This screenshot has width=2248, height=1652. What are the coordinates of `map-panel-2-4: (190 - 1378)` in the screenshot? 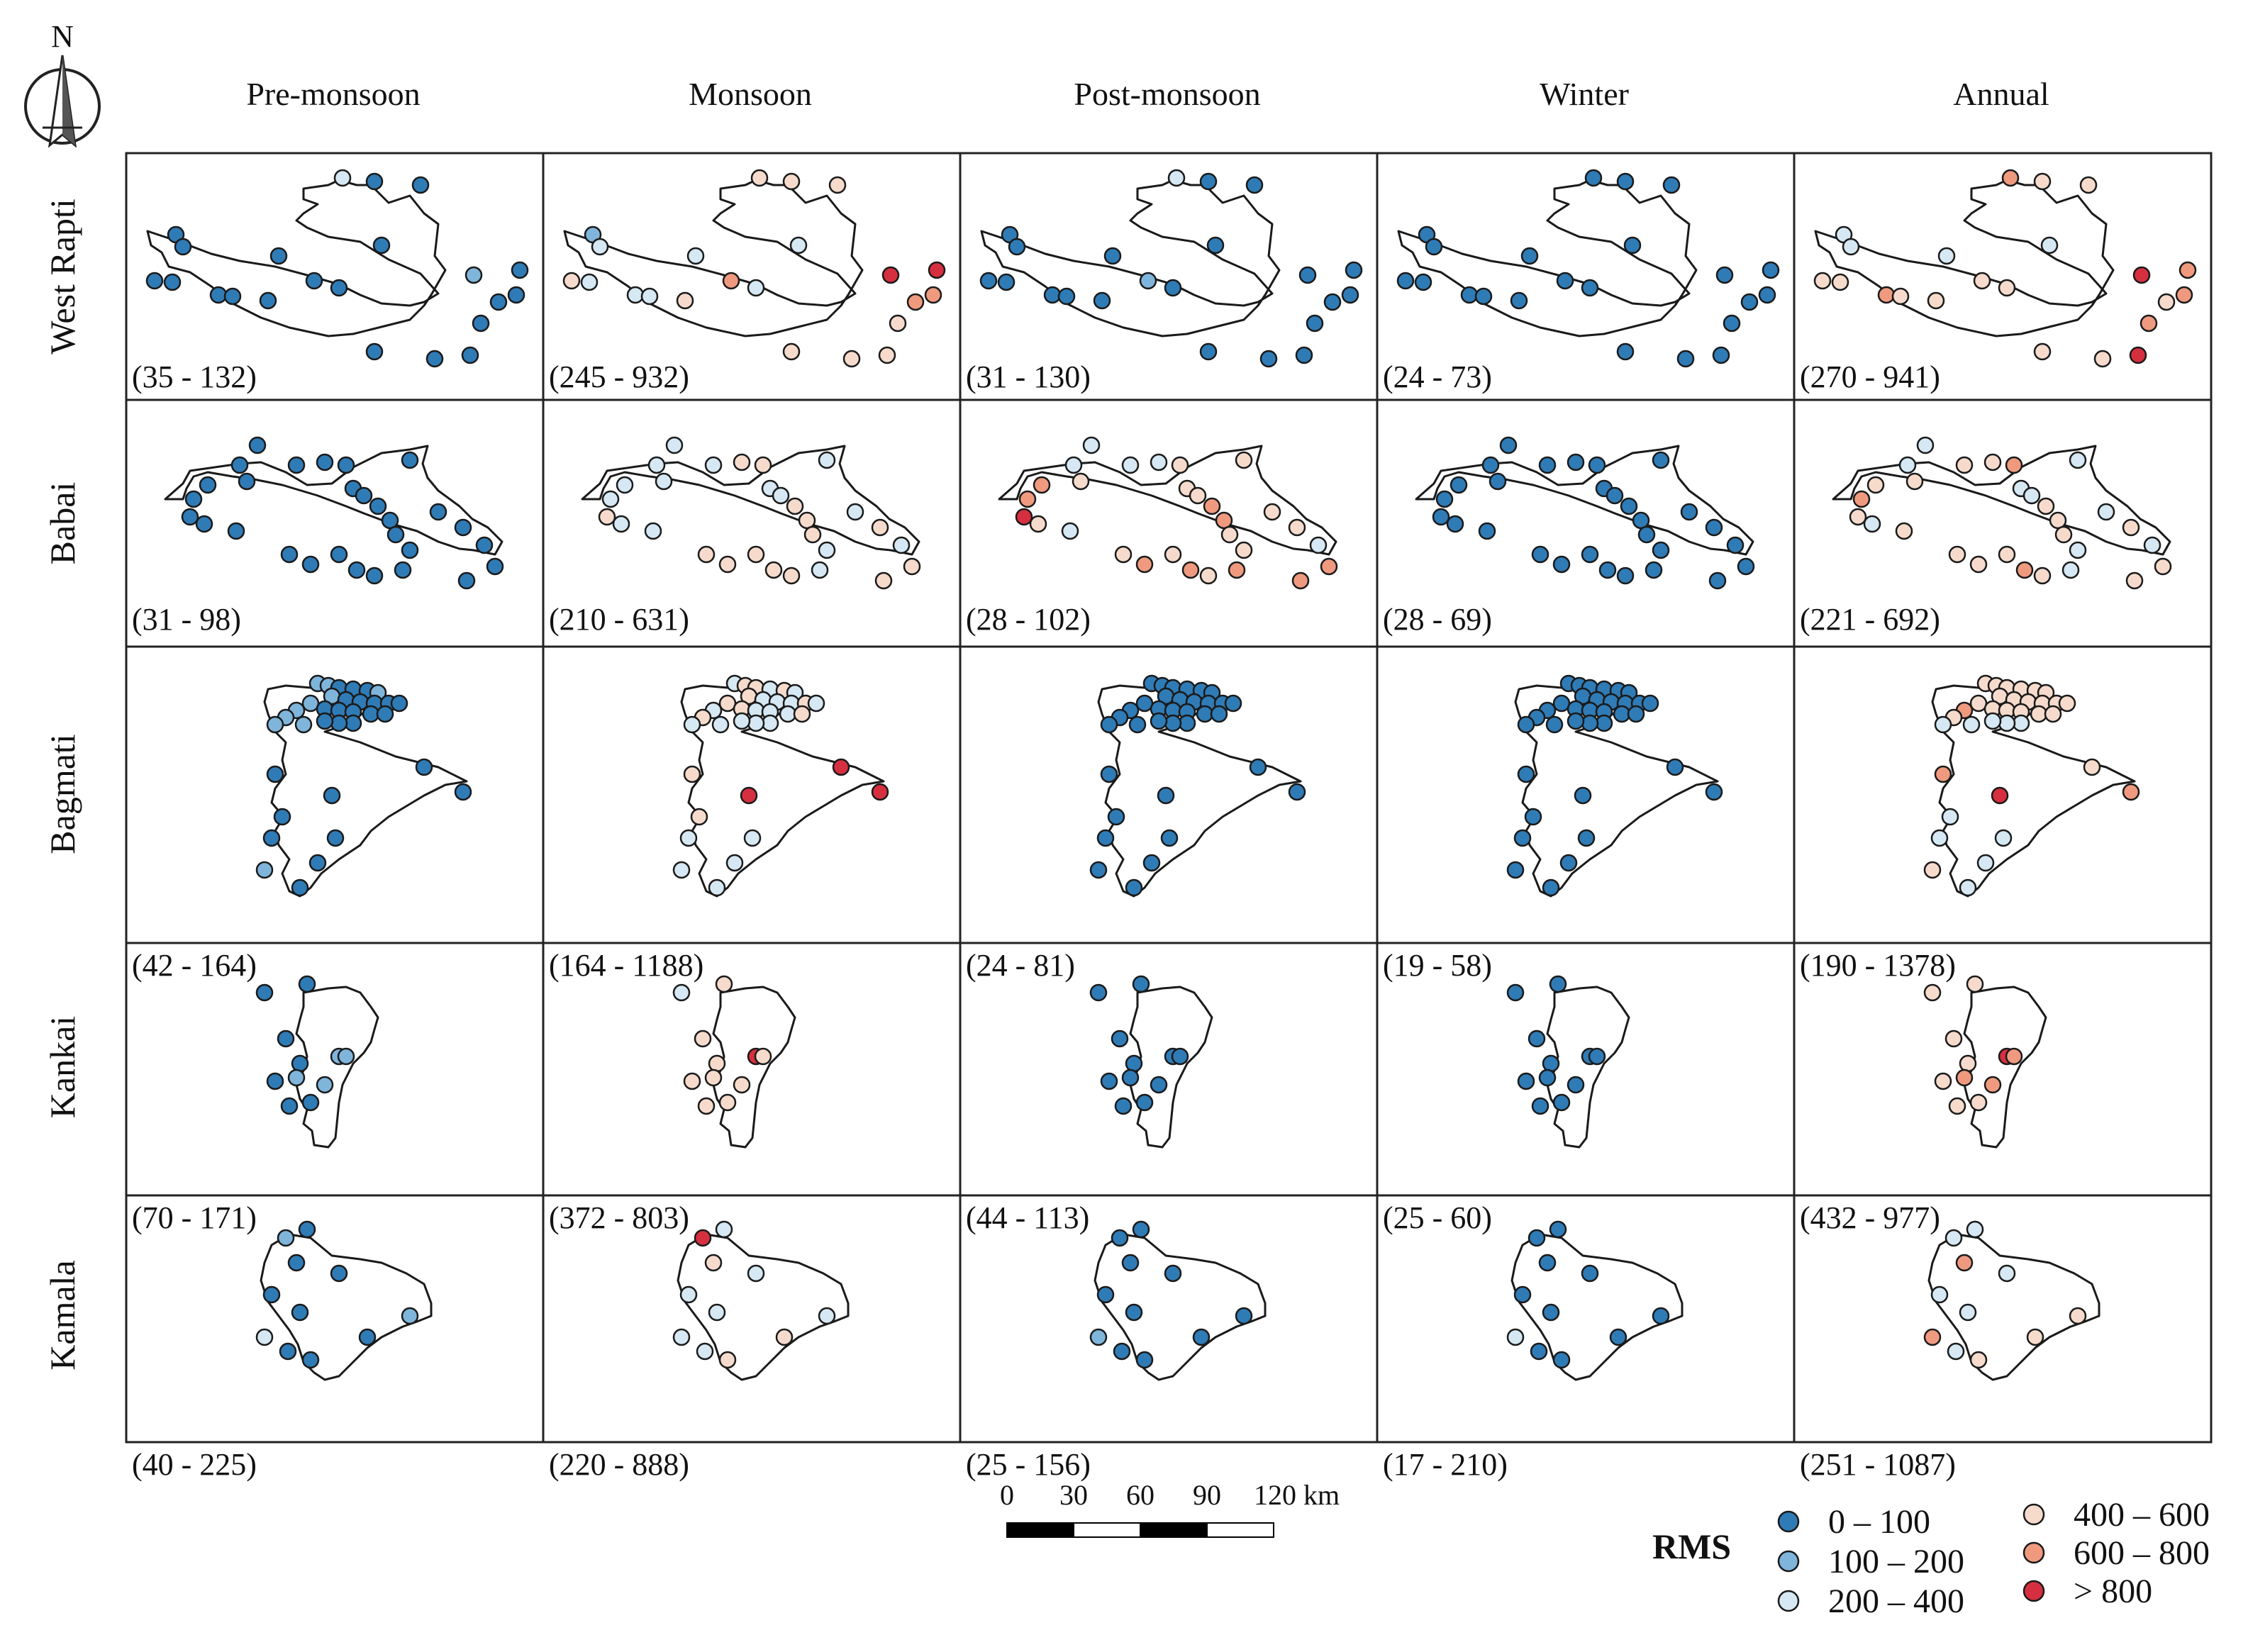 It's located at (2003, 814).